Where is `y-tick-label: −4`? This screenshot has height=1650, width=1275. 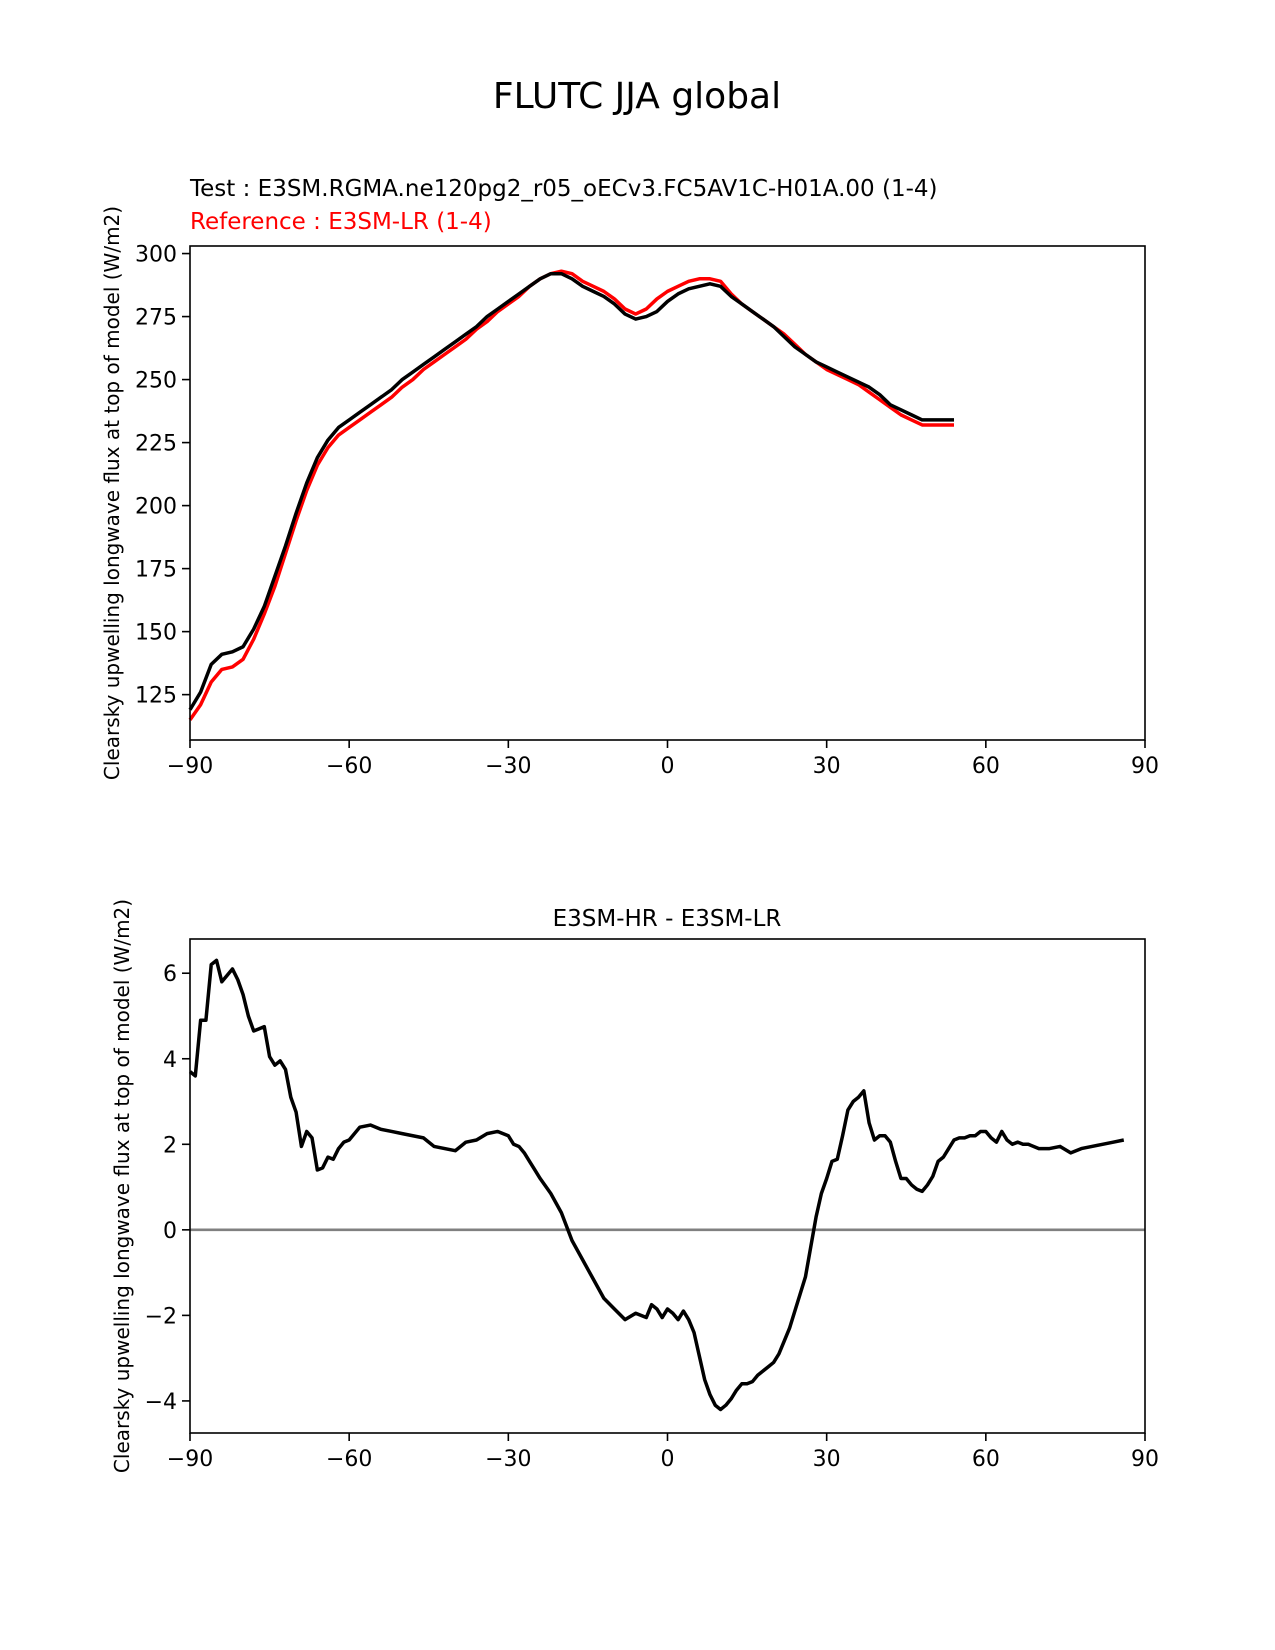
y-tick-label: −4 is located at coordinates (161, 1402).